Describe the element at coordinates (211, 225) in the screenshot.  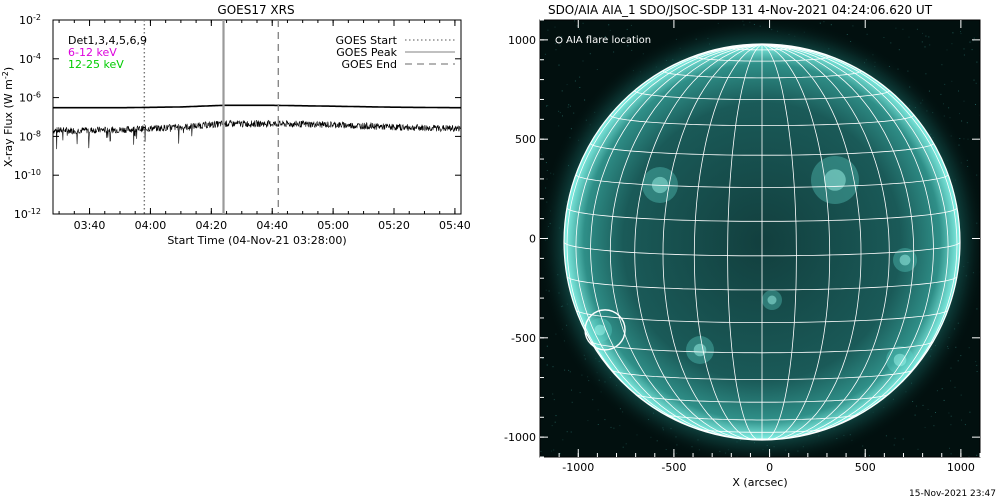
I see `goes-x-tick-label: 04:20` at that location.